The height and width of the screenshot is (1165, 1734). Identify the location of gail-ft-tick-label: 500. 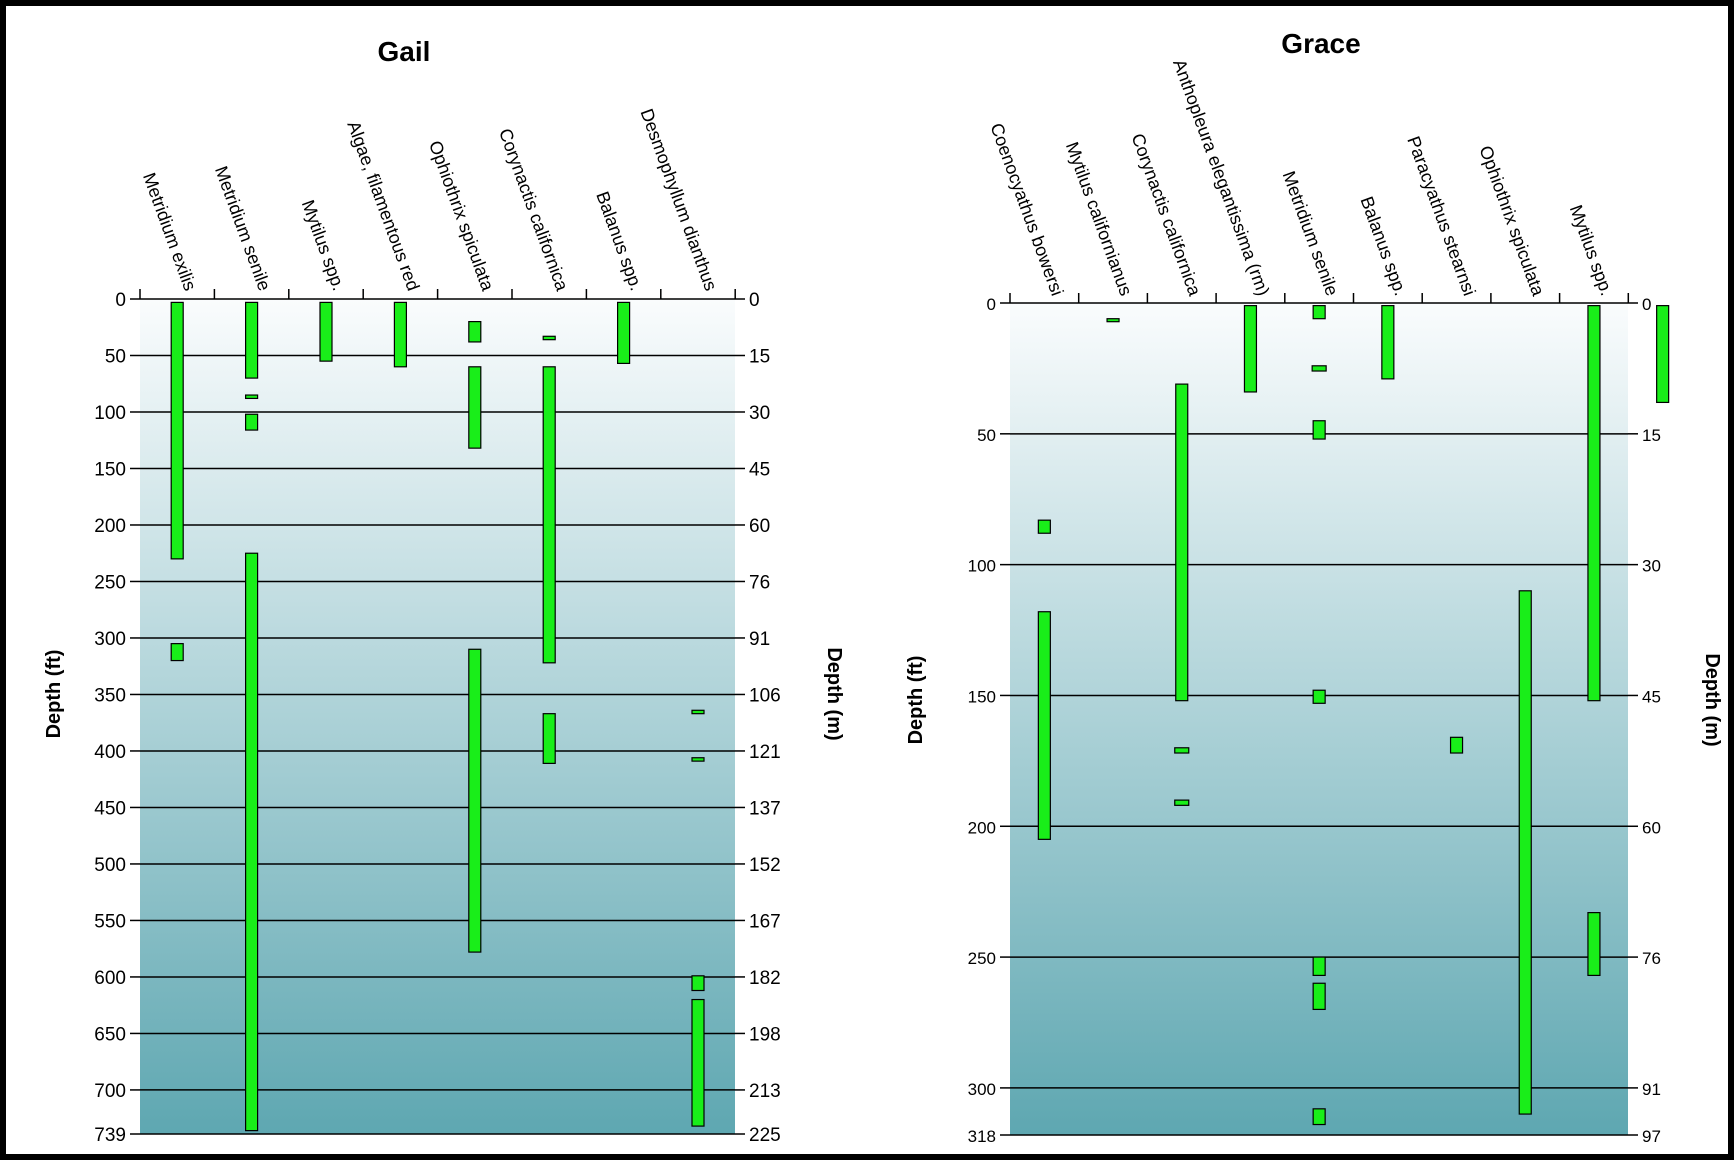
(110, 865).